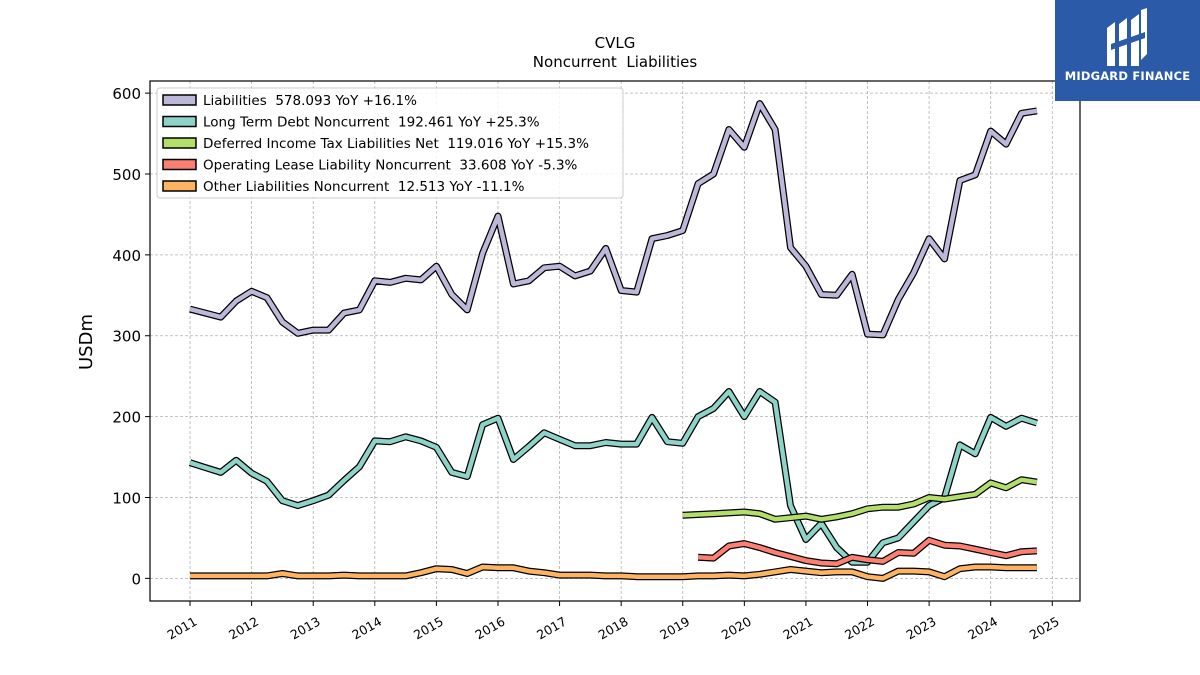 The image size is (1200, 675). I want to click on x-tick-label: 2018, so click(613, 628).